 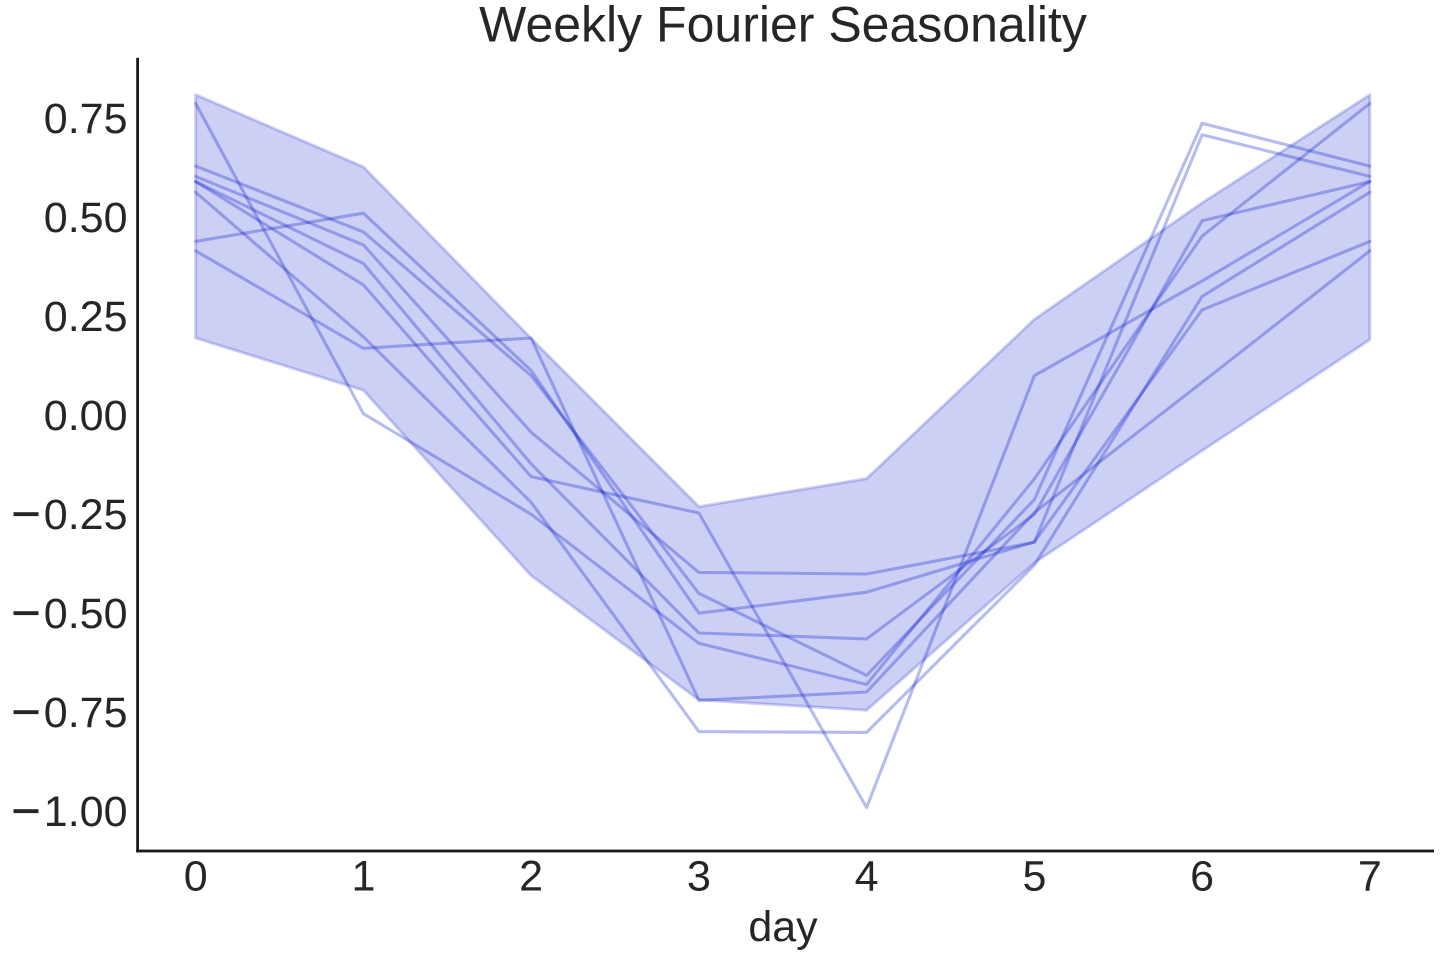 I want to click on svg-text: 5, so click(x=1034, y=876).